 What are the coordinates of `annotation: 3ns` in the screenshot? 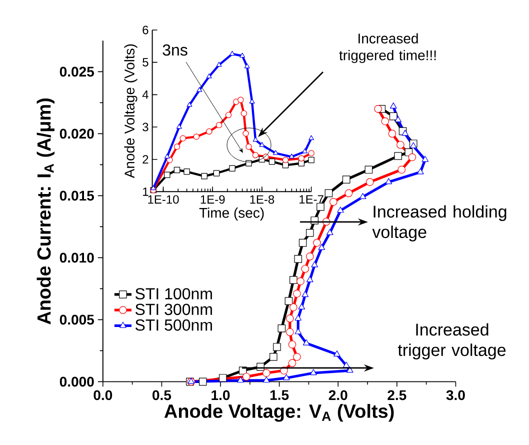 It's located at (175, 50).